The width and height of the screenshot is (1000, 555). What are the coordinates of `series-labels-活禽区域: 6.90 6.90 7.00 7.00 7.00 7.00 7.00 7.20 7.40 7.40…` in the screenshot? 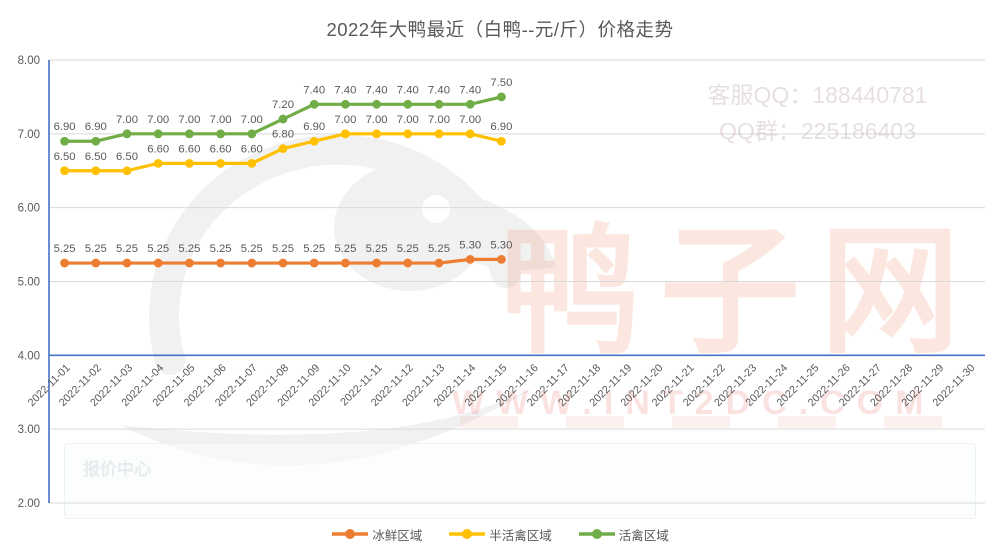 It's located at (283, 105).